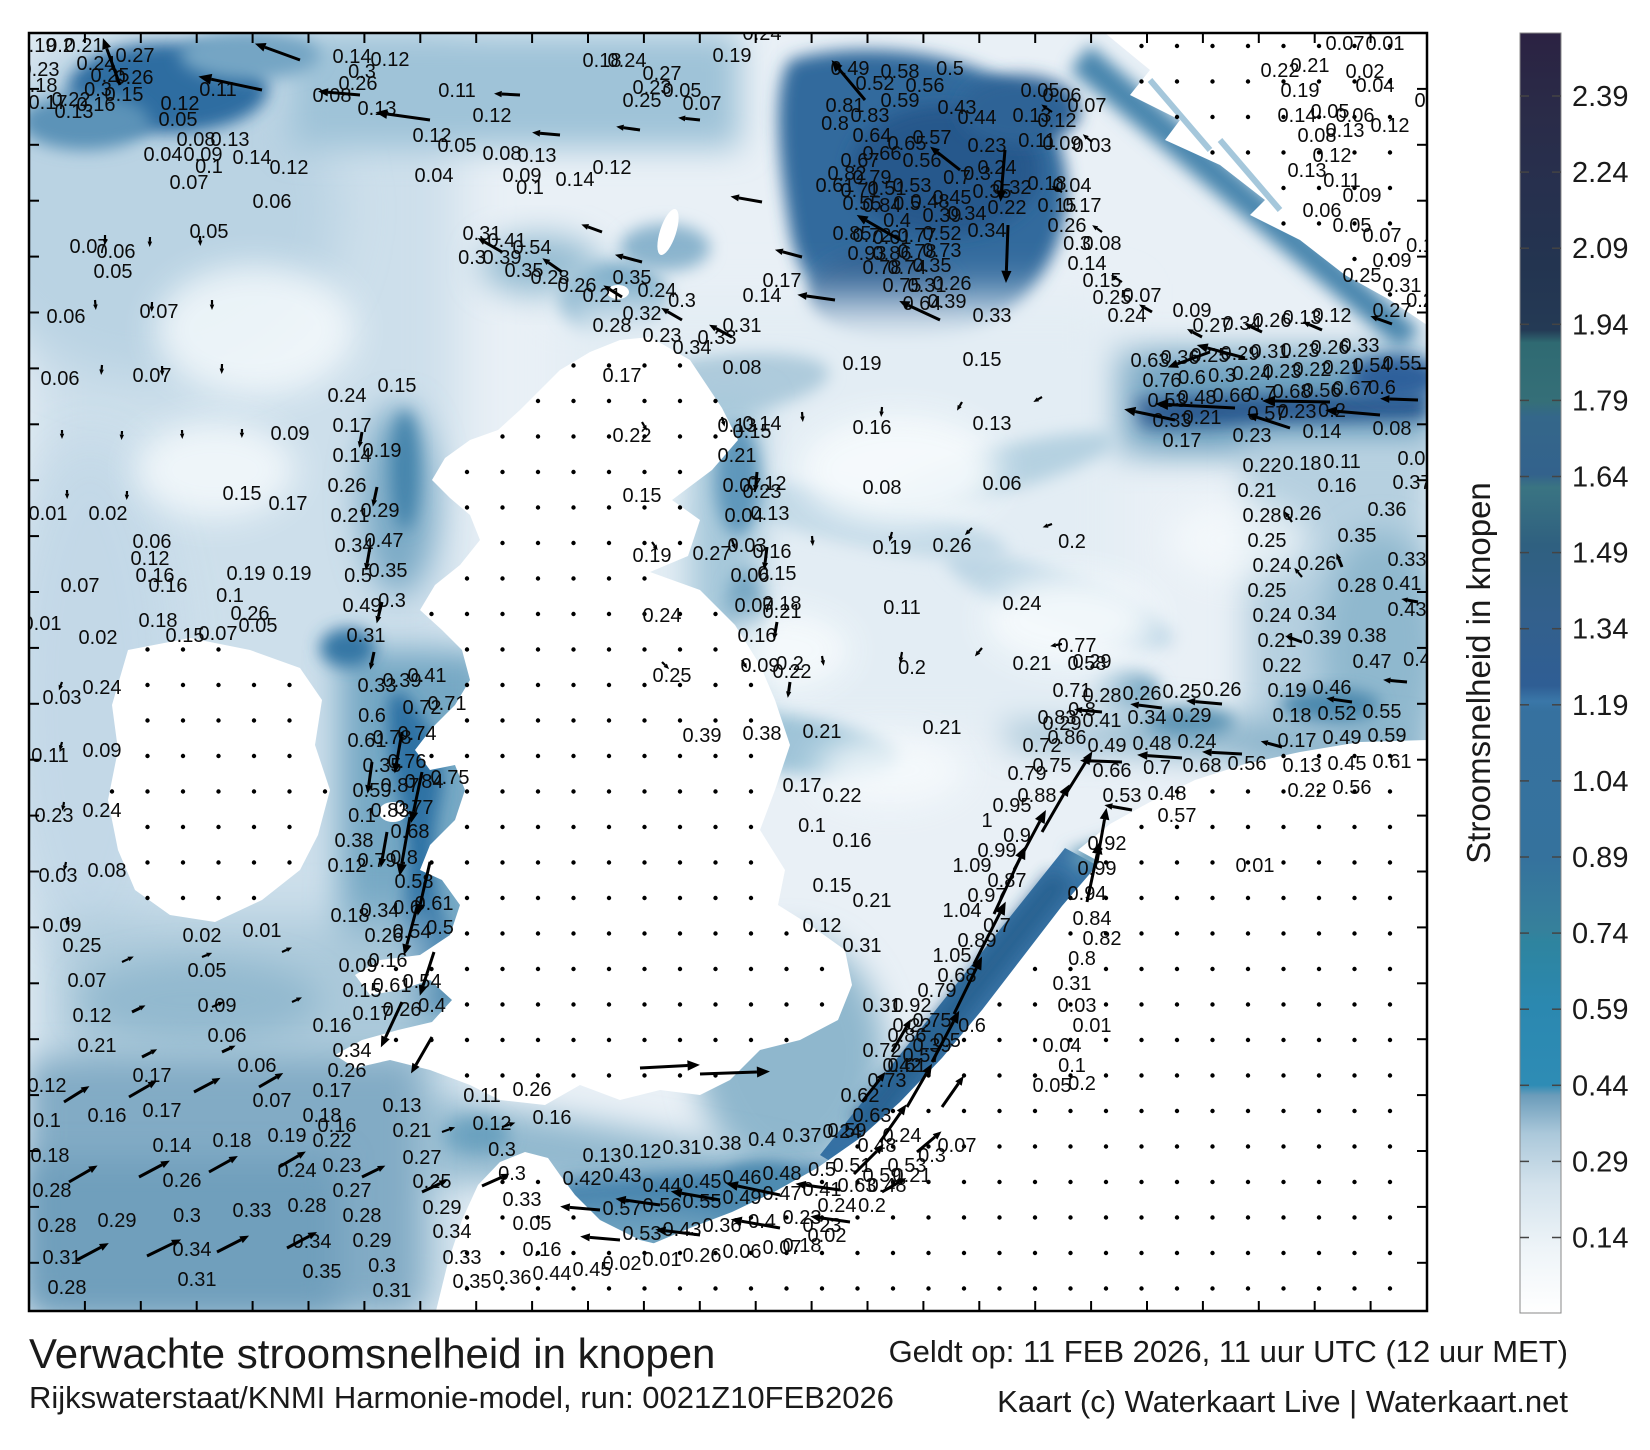  I want to click on speed-label: 0.01, so click(42, 624).